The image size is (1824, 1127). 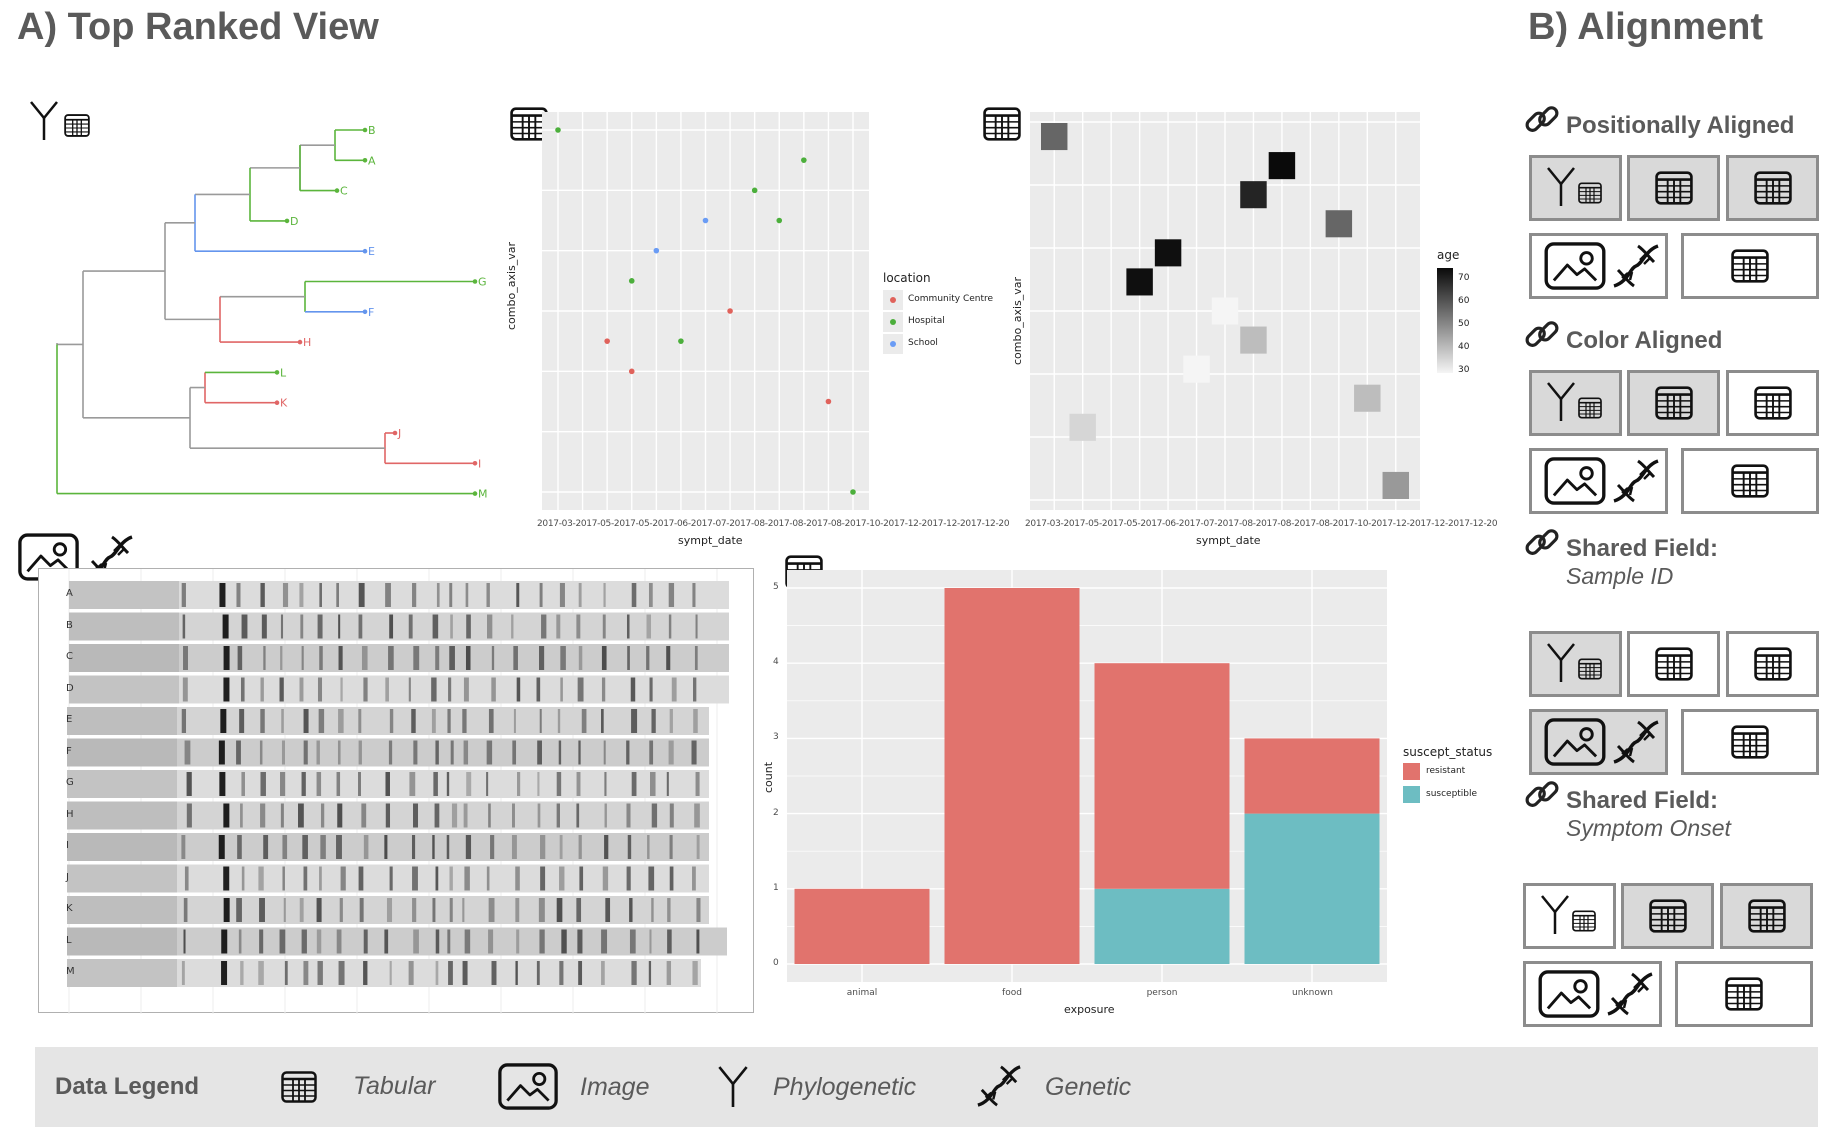 What do you see at coordinates (1464, 370) in the screenshot?
I see `age-tick: 30` at bounding box center [1464, 370].